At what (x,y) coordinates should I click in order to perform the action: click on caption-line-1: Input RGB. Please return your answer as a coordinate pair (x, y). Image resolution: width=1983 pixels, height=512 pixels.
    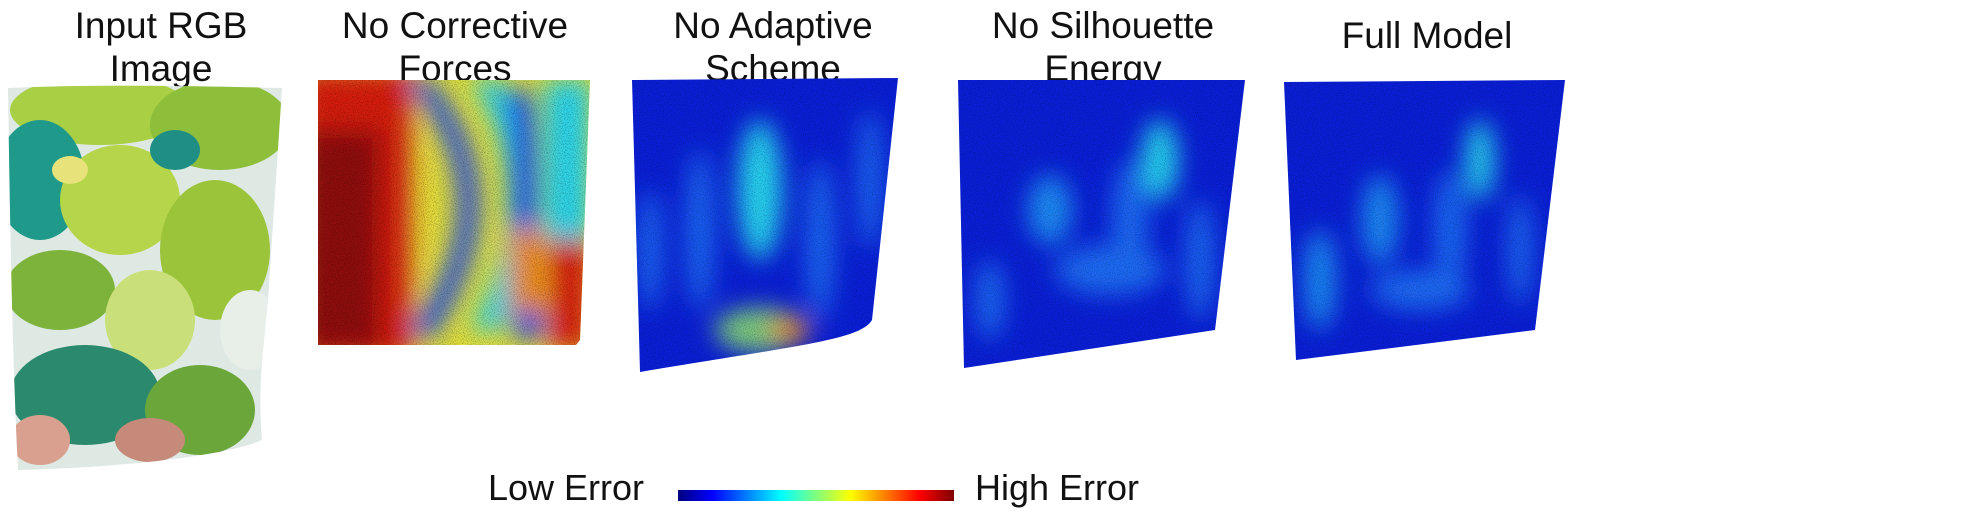
    Looking at the image, I should click on (161, 25).